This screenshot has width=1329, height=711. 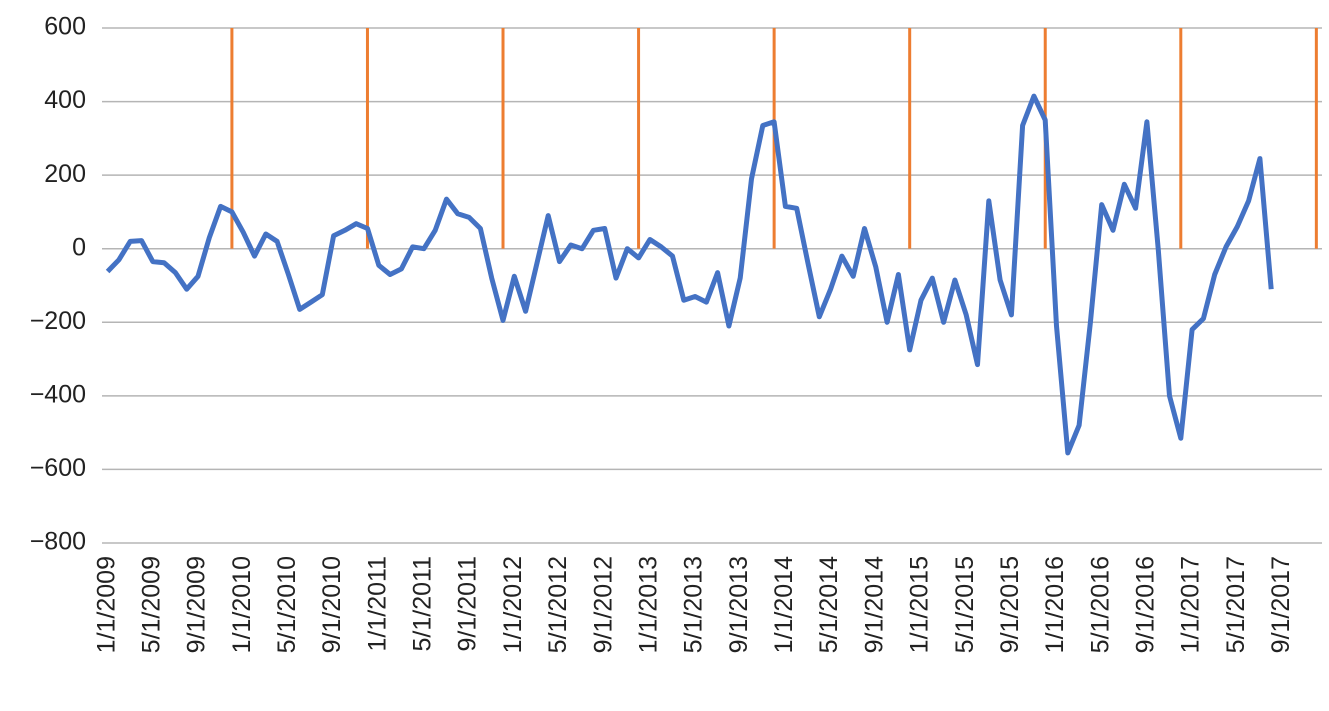 What do you see at coordinates (65, 27) in the screenshot?
I see `y-tick-label: 600` at bounding box center [65, 27].